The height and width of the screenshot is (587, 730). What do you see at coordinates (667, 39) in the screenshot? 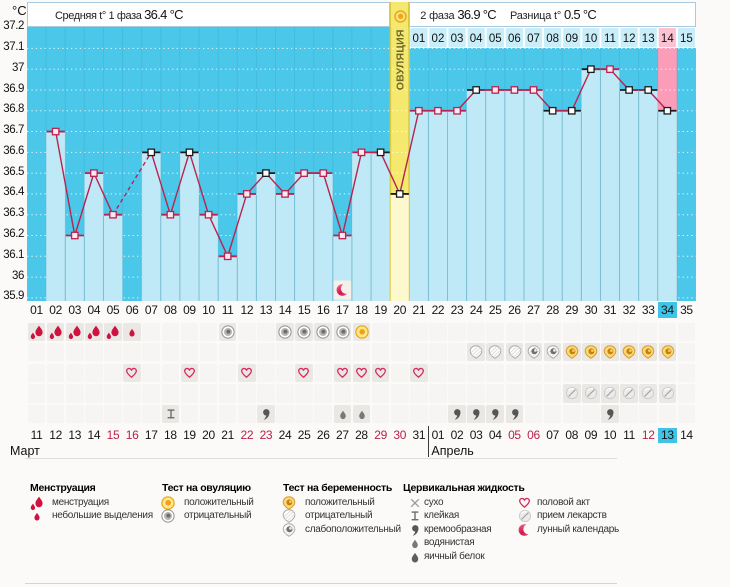
I see `svg-text: 14` at bounding box center [667, 39].